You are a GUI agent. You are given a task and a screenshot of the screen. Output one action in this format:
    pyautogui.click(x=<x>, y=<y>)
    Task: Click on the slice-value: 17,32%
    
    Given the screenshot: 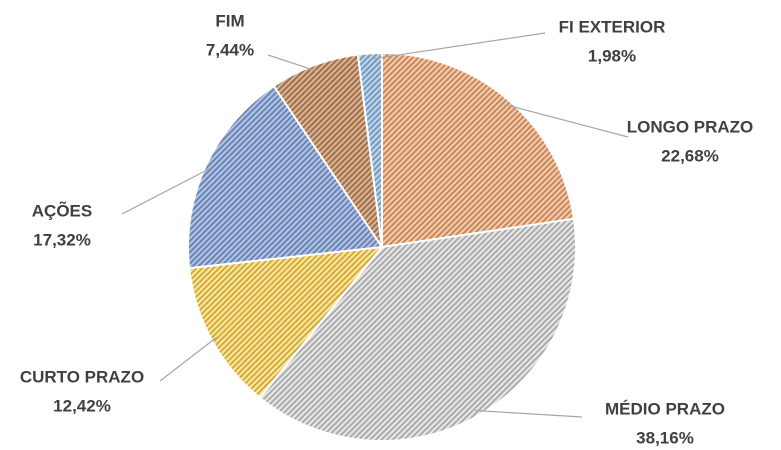 What is the action you would take?
    pyautogui.click(x=62, y=239)
    